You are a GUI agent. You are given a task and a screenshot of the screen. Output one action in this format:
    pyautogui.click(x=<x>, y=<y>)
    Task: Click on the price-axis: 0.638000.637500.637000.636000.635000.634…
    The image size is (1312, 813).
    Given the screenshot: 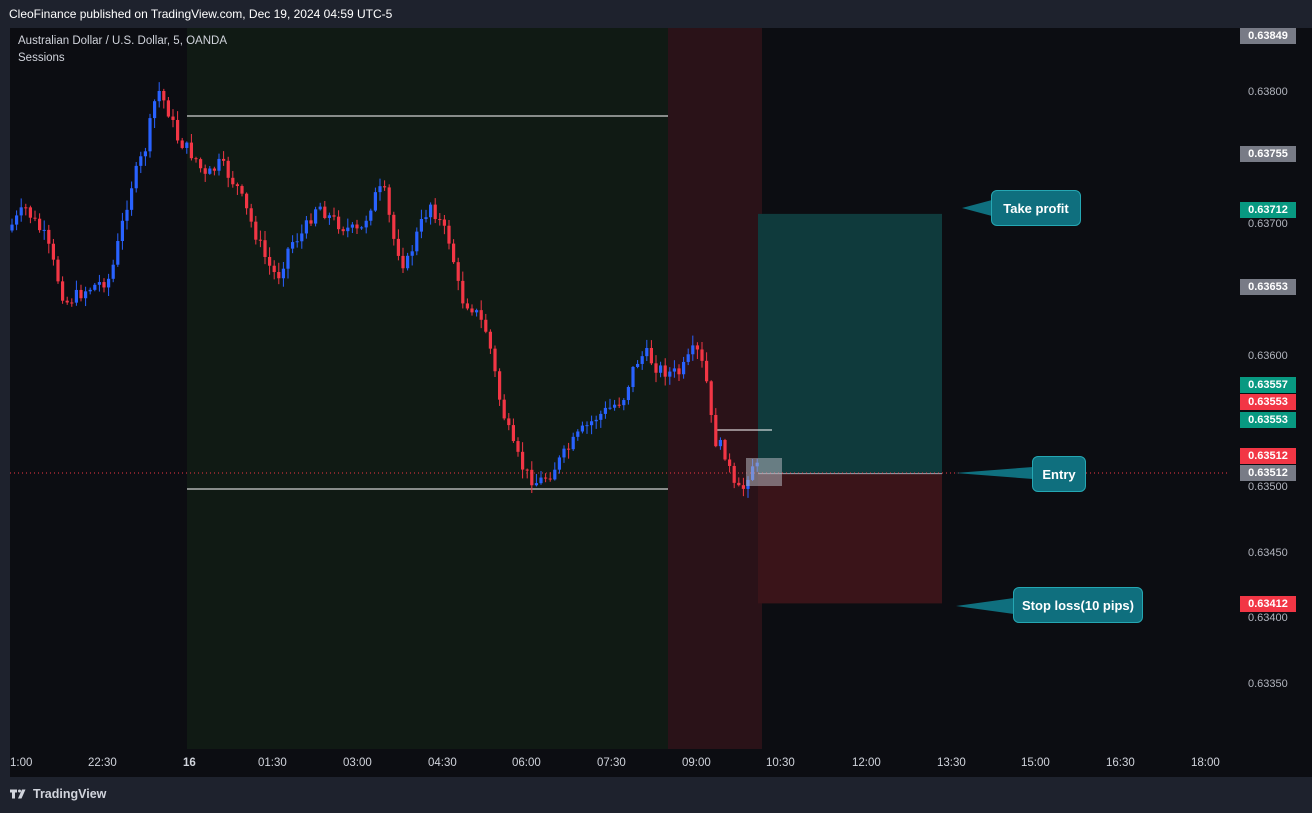 What is the action you would take?
    pyautogui.click(x=1270, y=402)
    